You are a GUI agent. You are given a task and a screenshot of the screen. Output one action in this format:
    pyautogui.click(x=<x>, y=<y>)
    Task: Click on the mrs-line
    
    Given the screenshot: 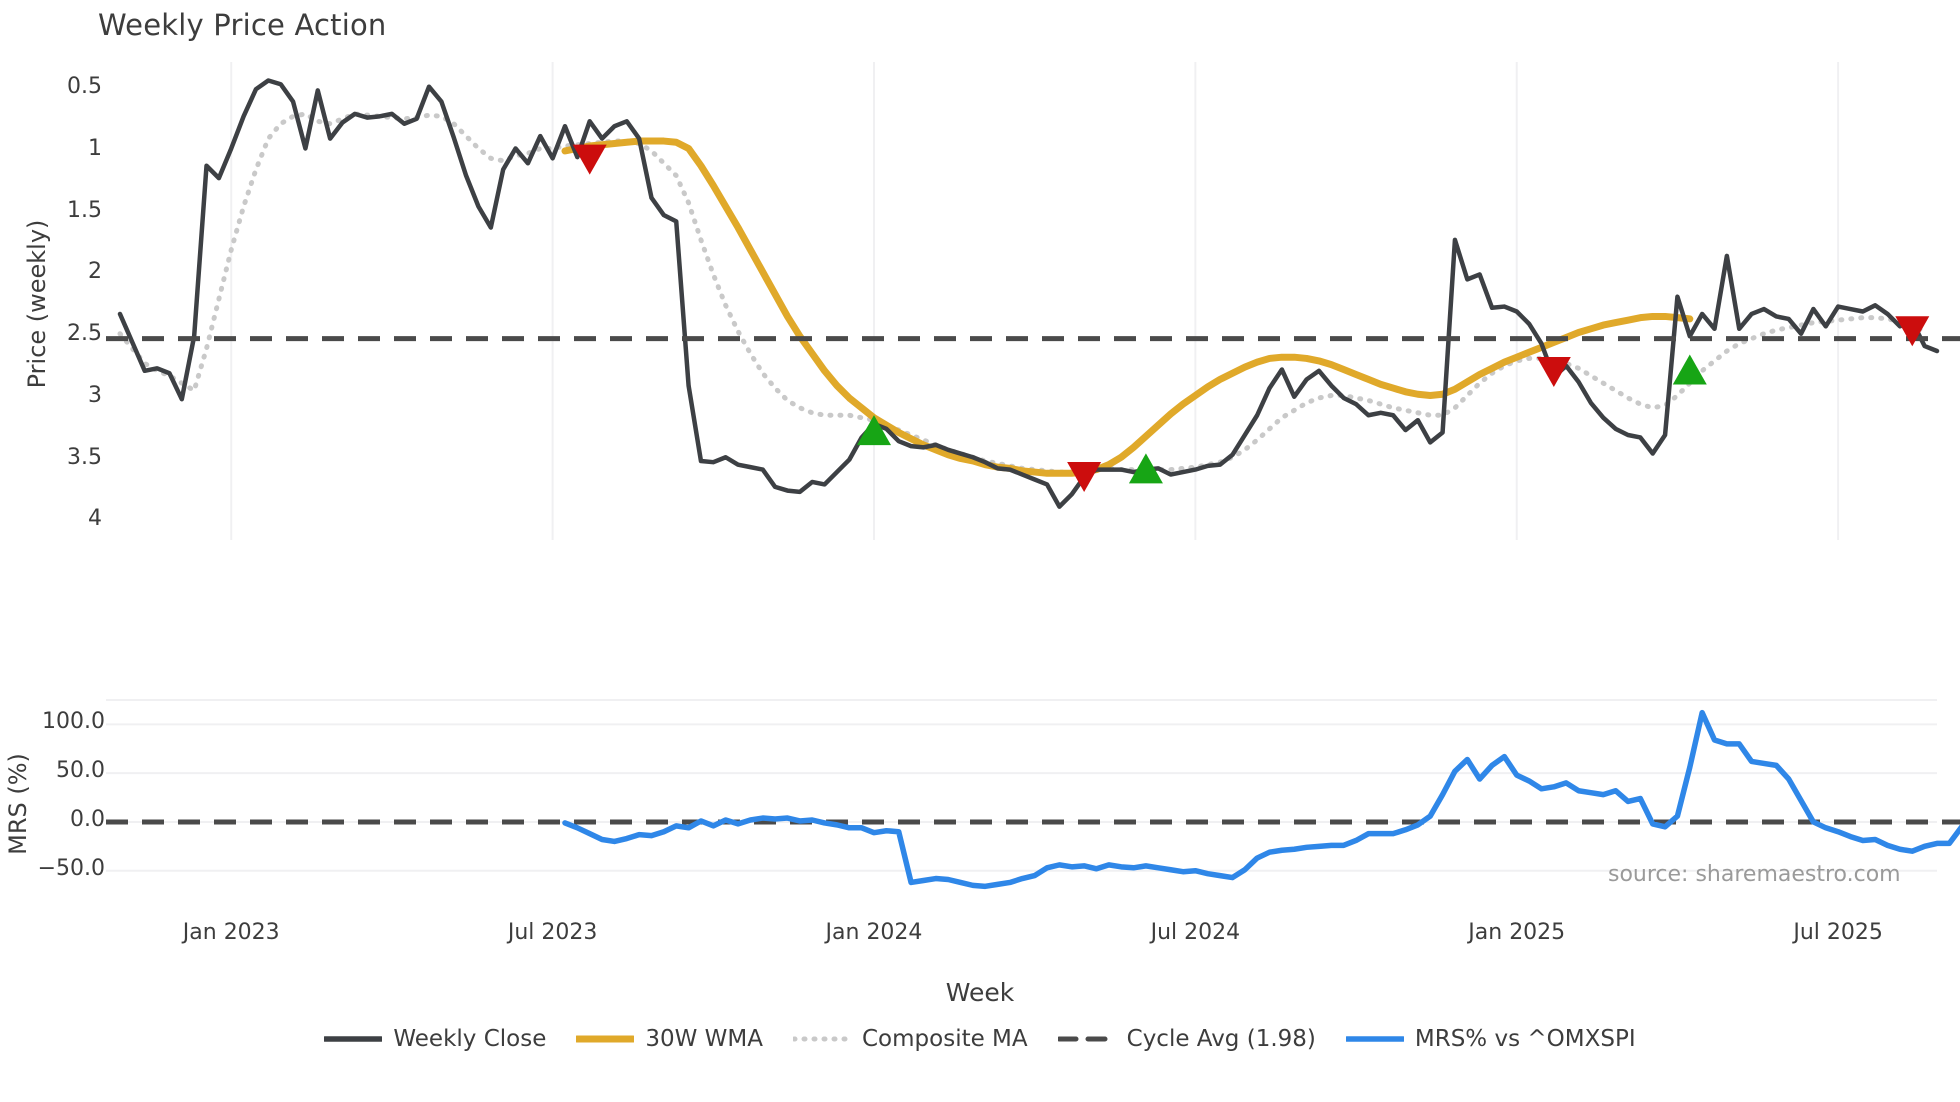 What is the action you would take?
    pyautogui.click(x=1261, y=799)
    